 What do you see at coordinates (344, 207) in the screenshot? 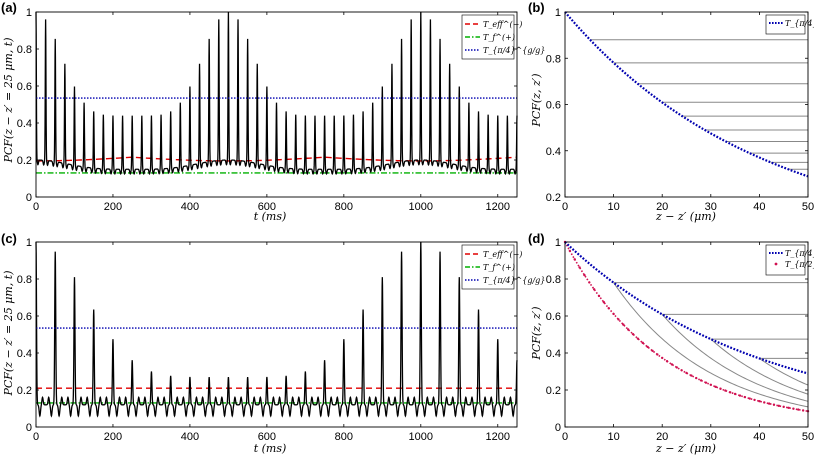
I see `xtick-label-a: 800` at bounding box center [344, 207].